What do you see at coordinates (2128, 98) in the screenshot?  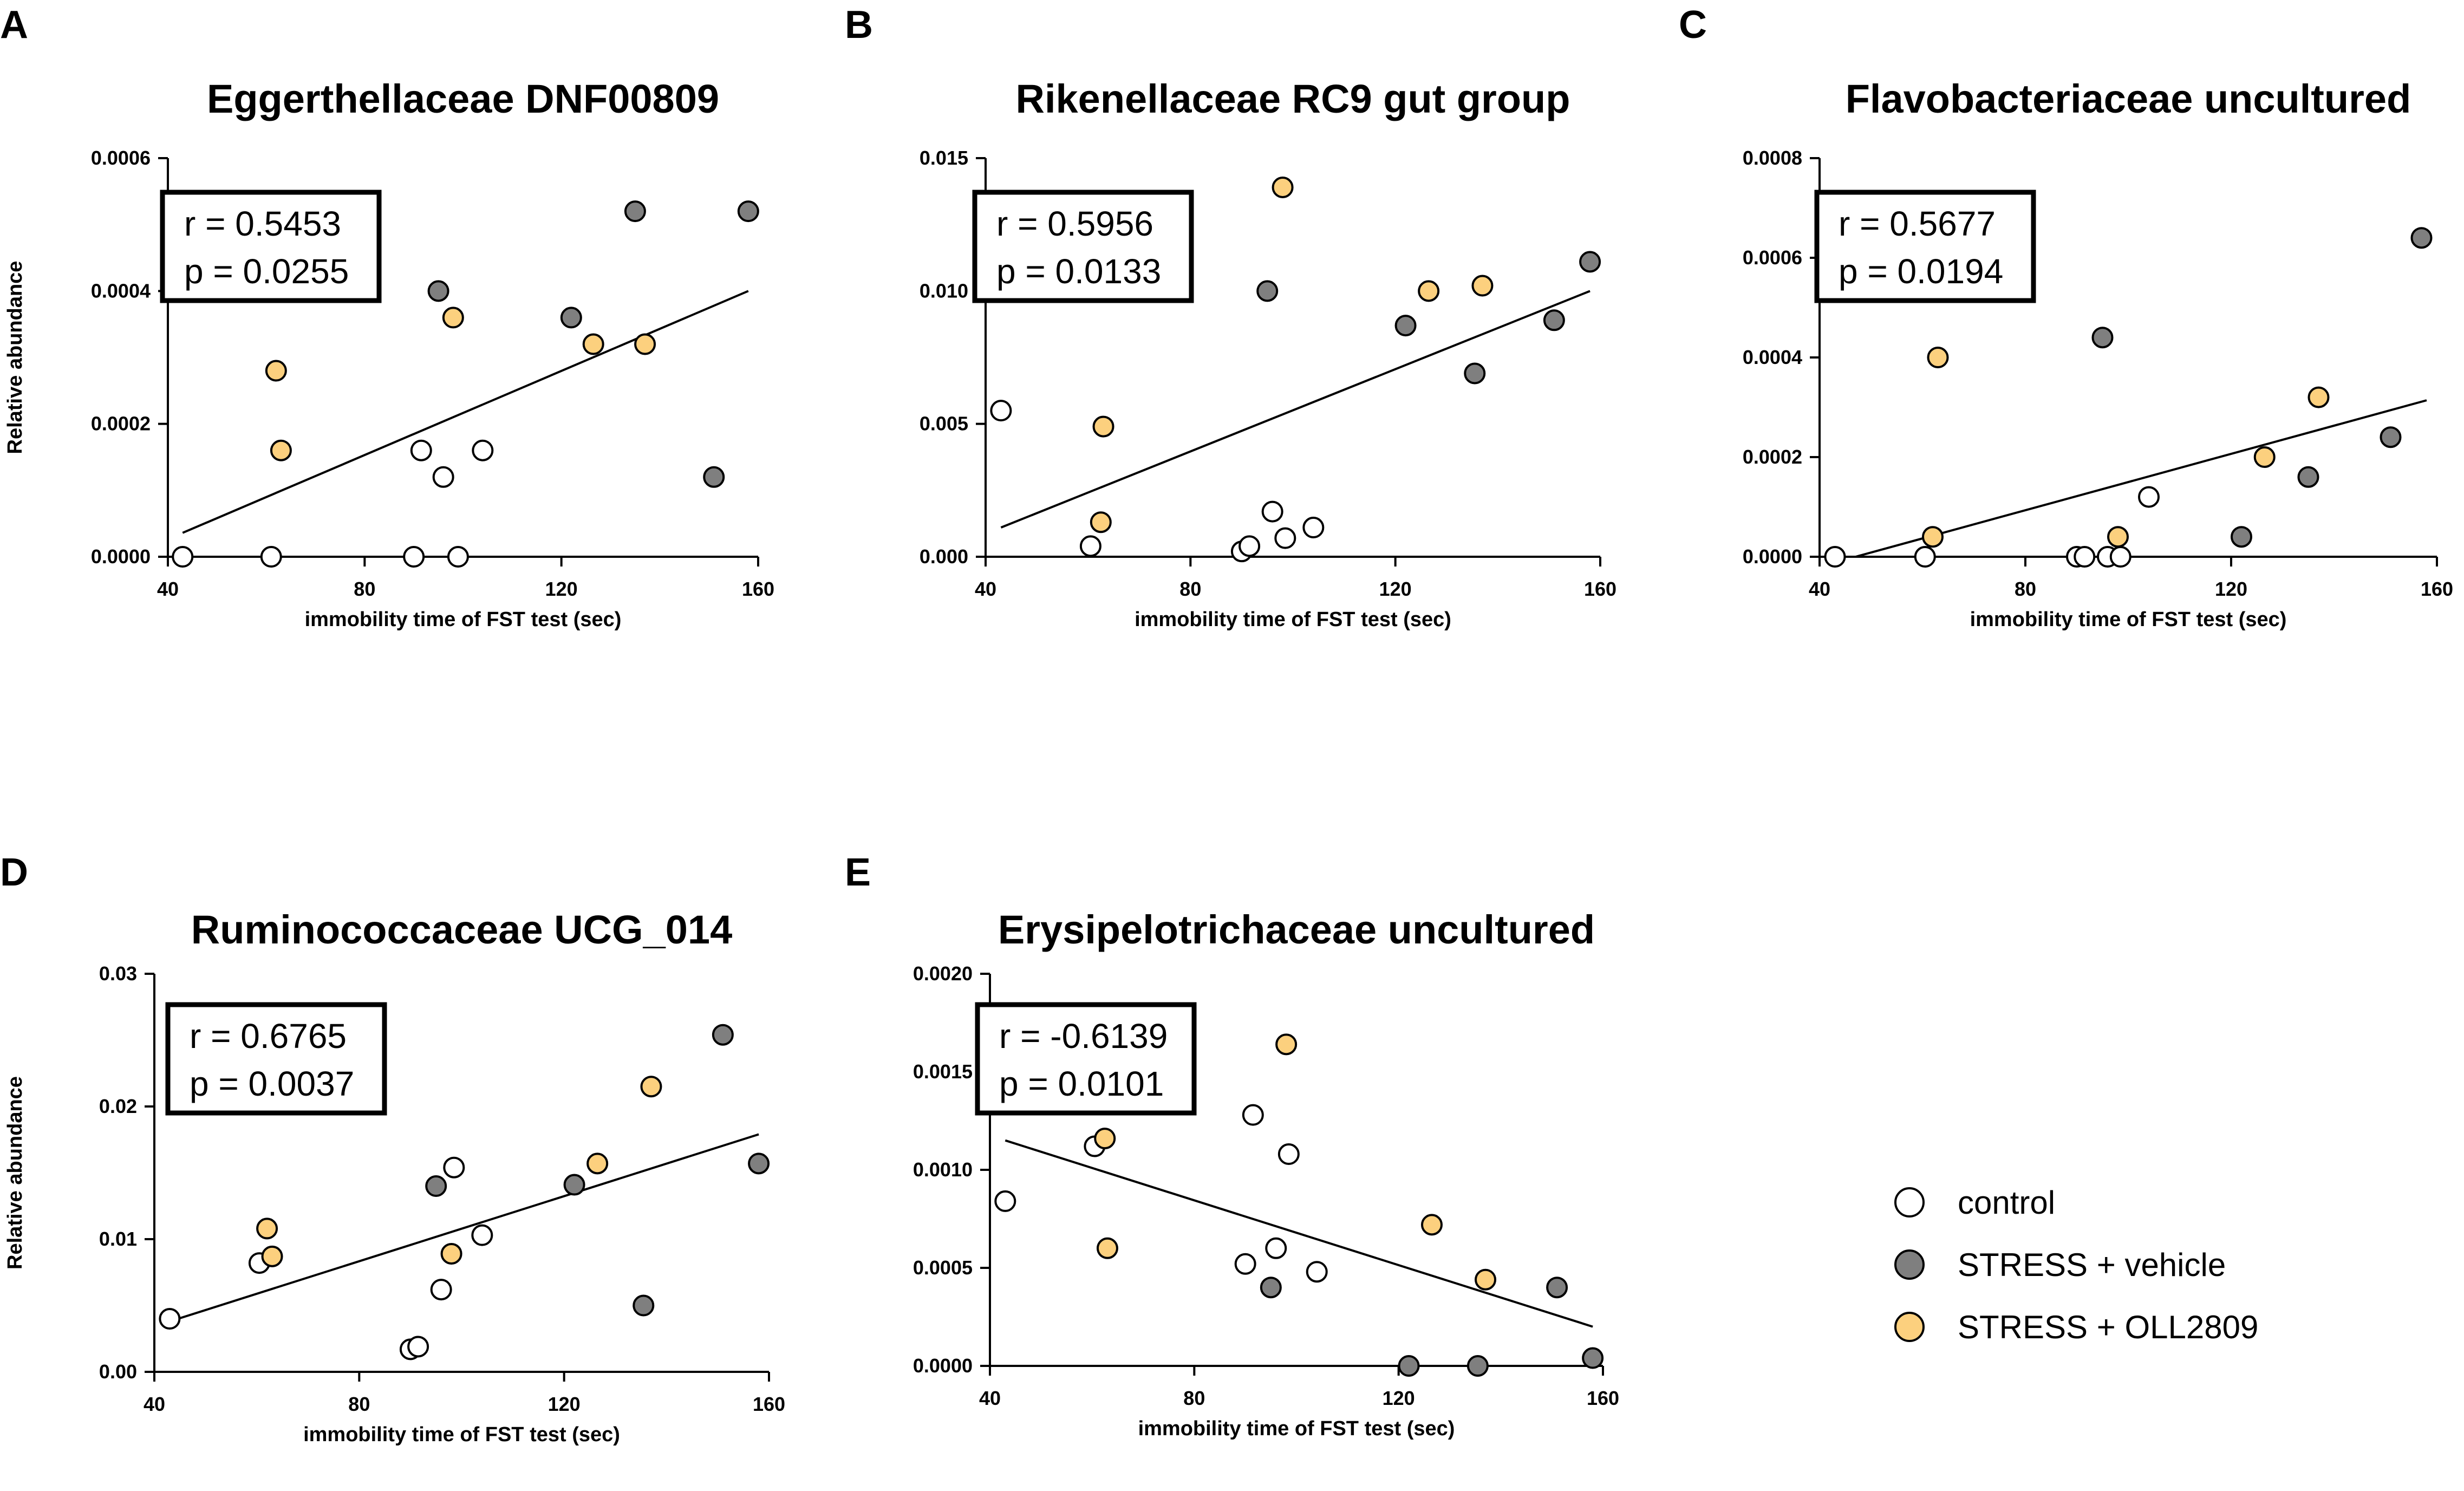 I see `chart-title-c: Flavobacteriaceae uncultured` at bounding box center [2128, 98].